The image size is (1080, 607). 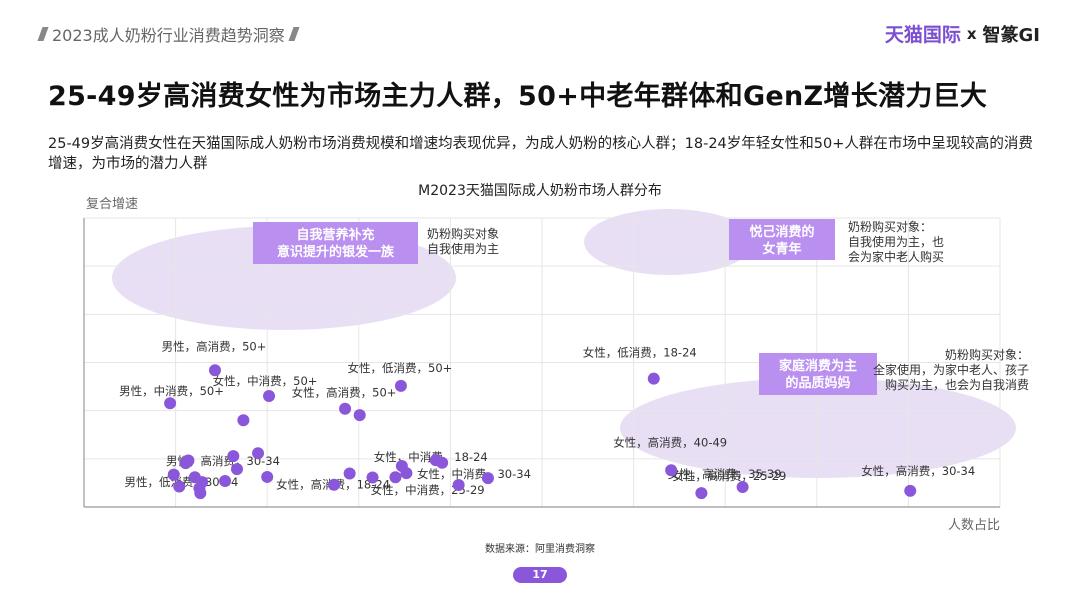 I want to click on data-point-label: 男性，中消费，50+, so click(x=171, y=391).